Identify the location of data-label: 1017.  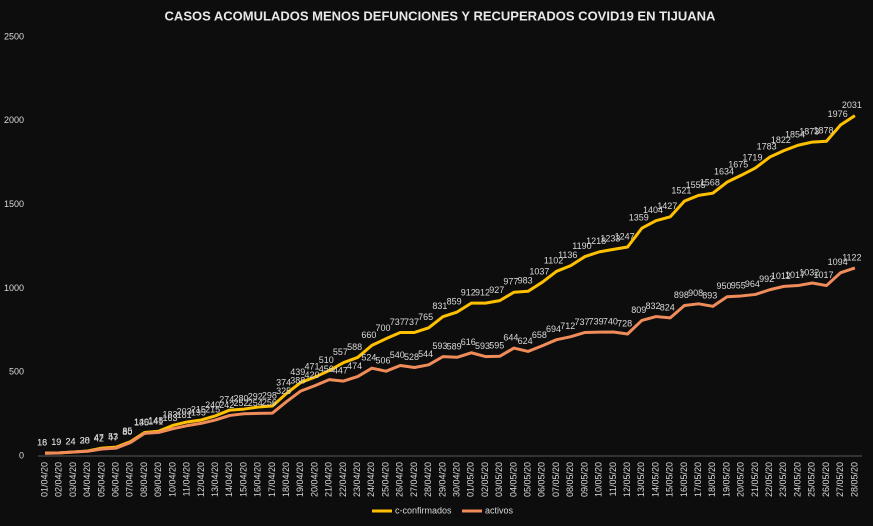
(795, 275).